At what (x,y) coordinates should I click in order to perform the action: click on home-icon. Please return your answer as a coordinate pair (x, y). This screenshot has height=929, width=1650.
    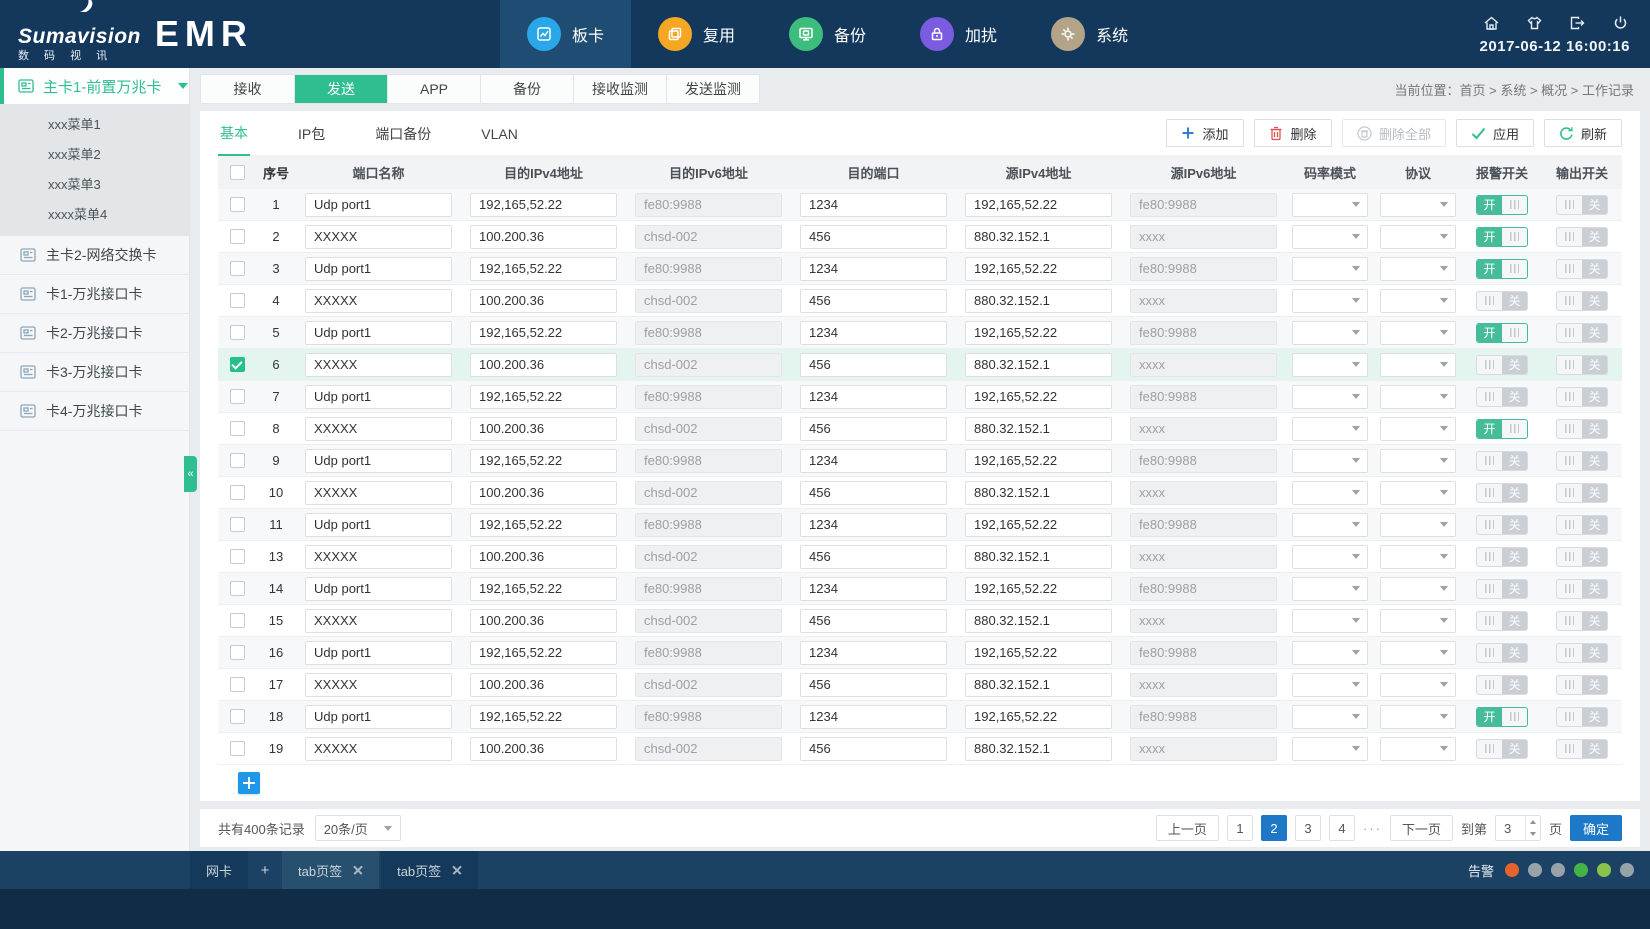
    Looking at the image, I should click on (1491, 23).